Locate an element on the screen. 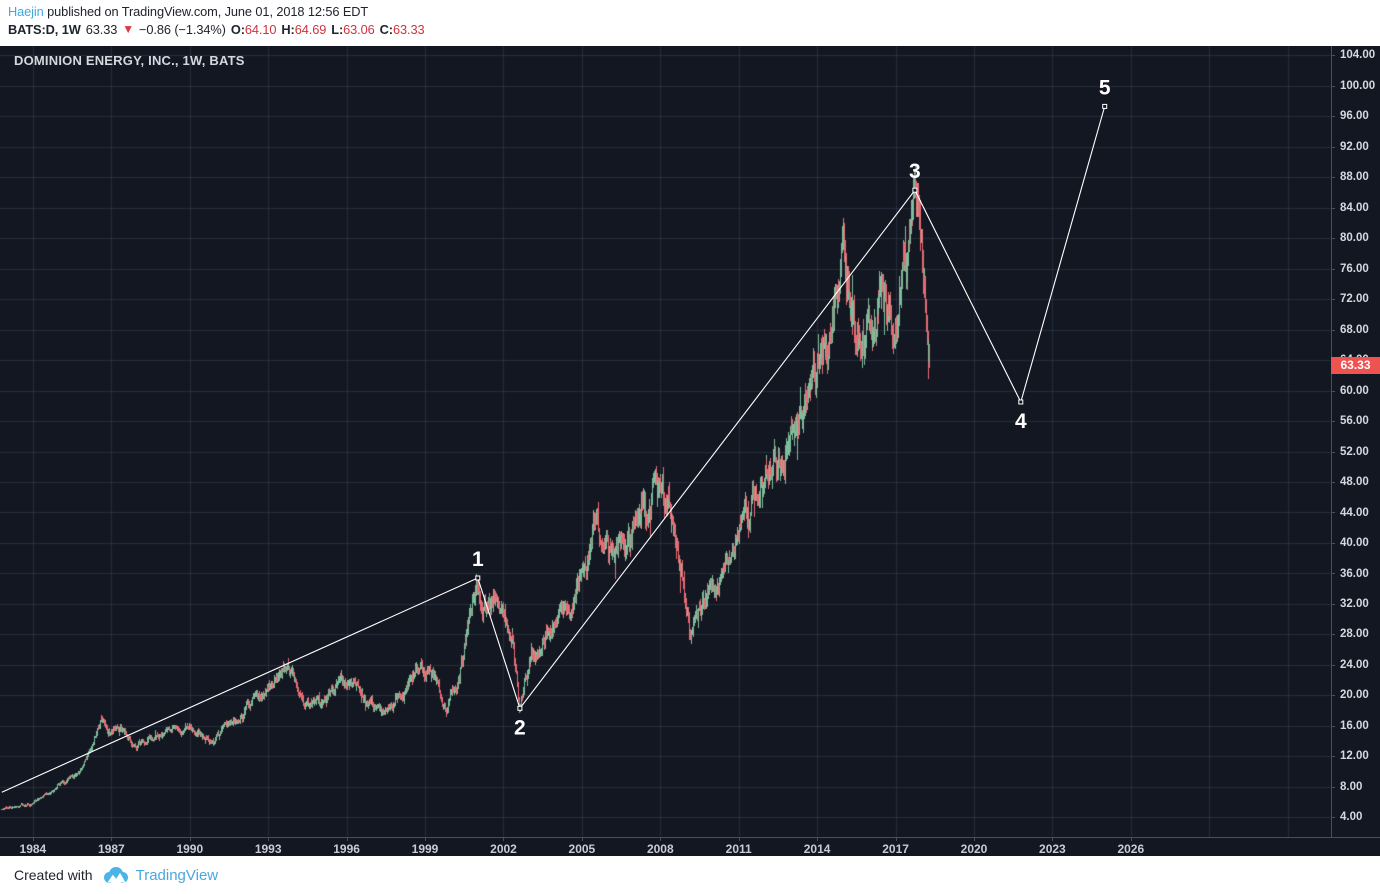 The width and height of the screenshot is (1380, 894). x-axis-label: 1990 is located at coordinates (190, 849).